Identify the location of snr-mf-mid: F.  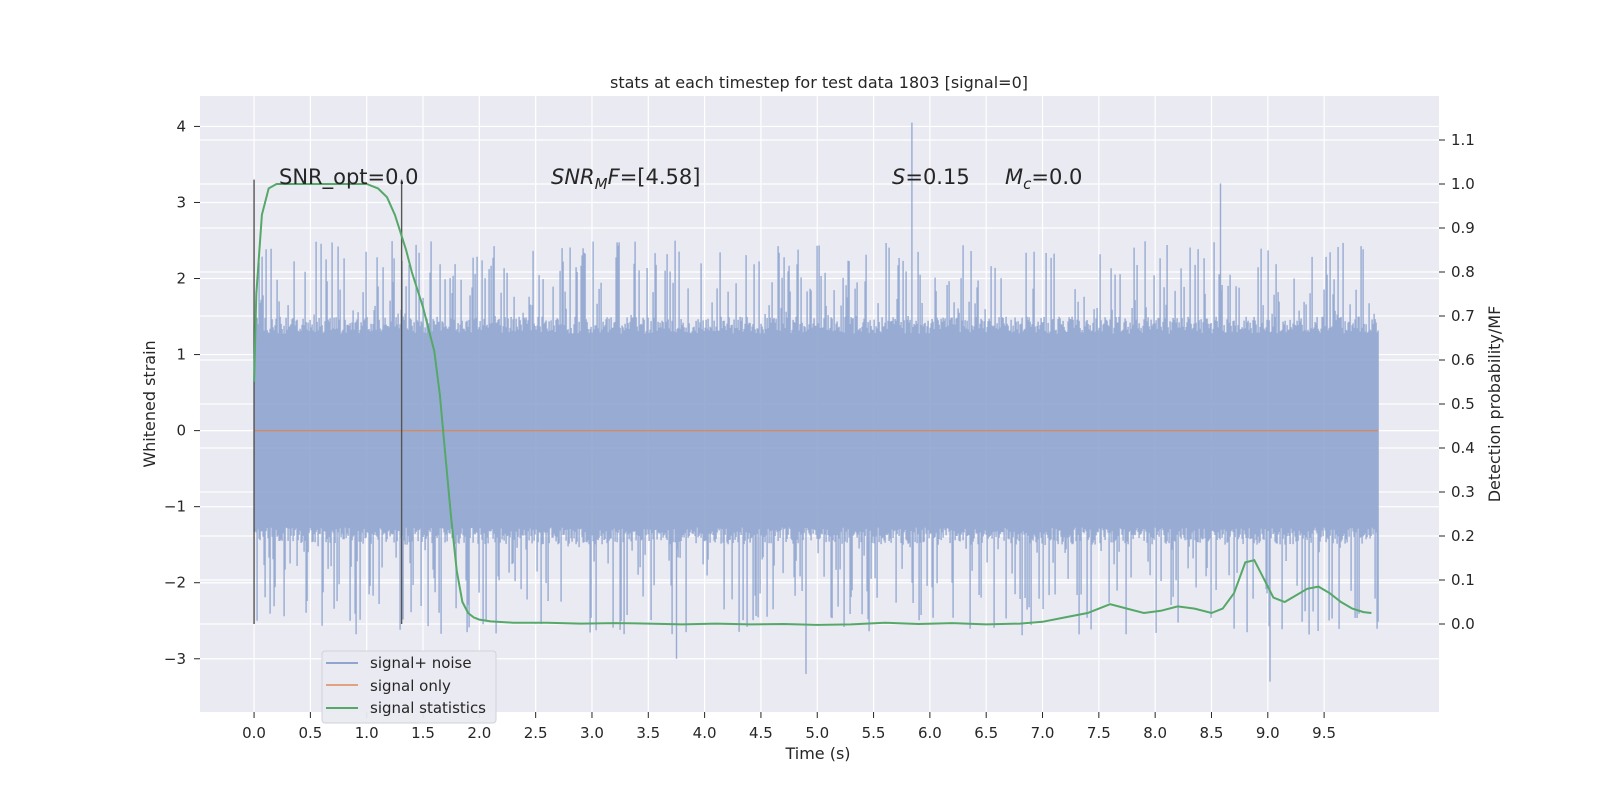
(614, 177).